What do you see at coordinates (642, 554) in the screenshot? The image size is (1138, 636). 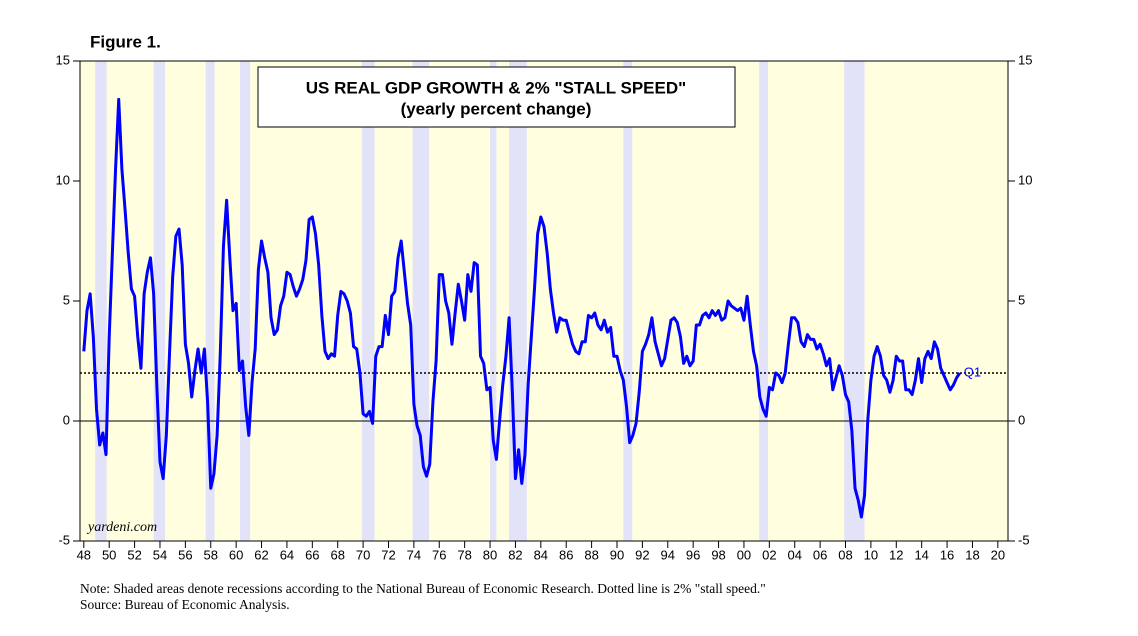 I see `x-tick-label: 92` at bounding box center [642, 554].